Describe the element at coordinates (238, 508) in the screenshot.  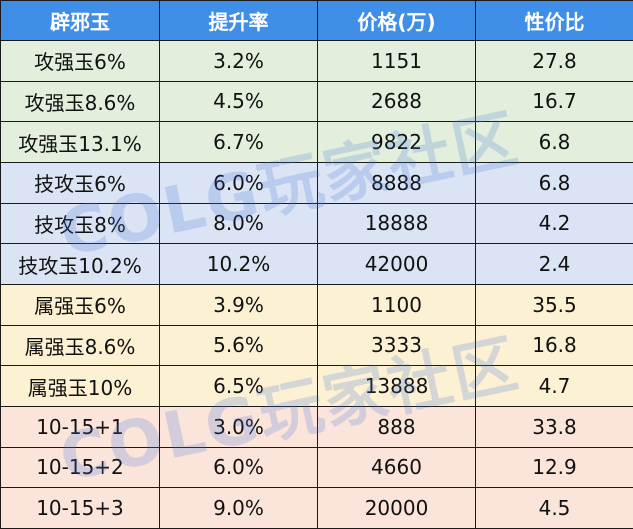
I see `cell-boost-rate: 9.0%` at that location.